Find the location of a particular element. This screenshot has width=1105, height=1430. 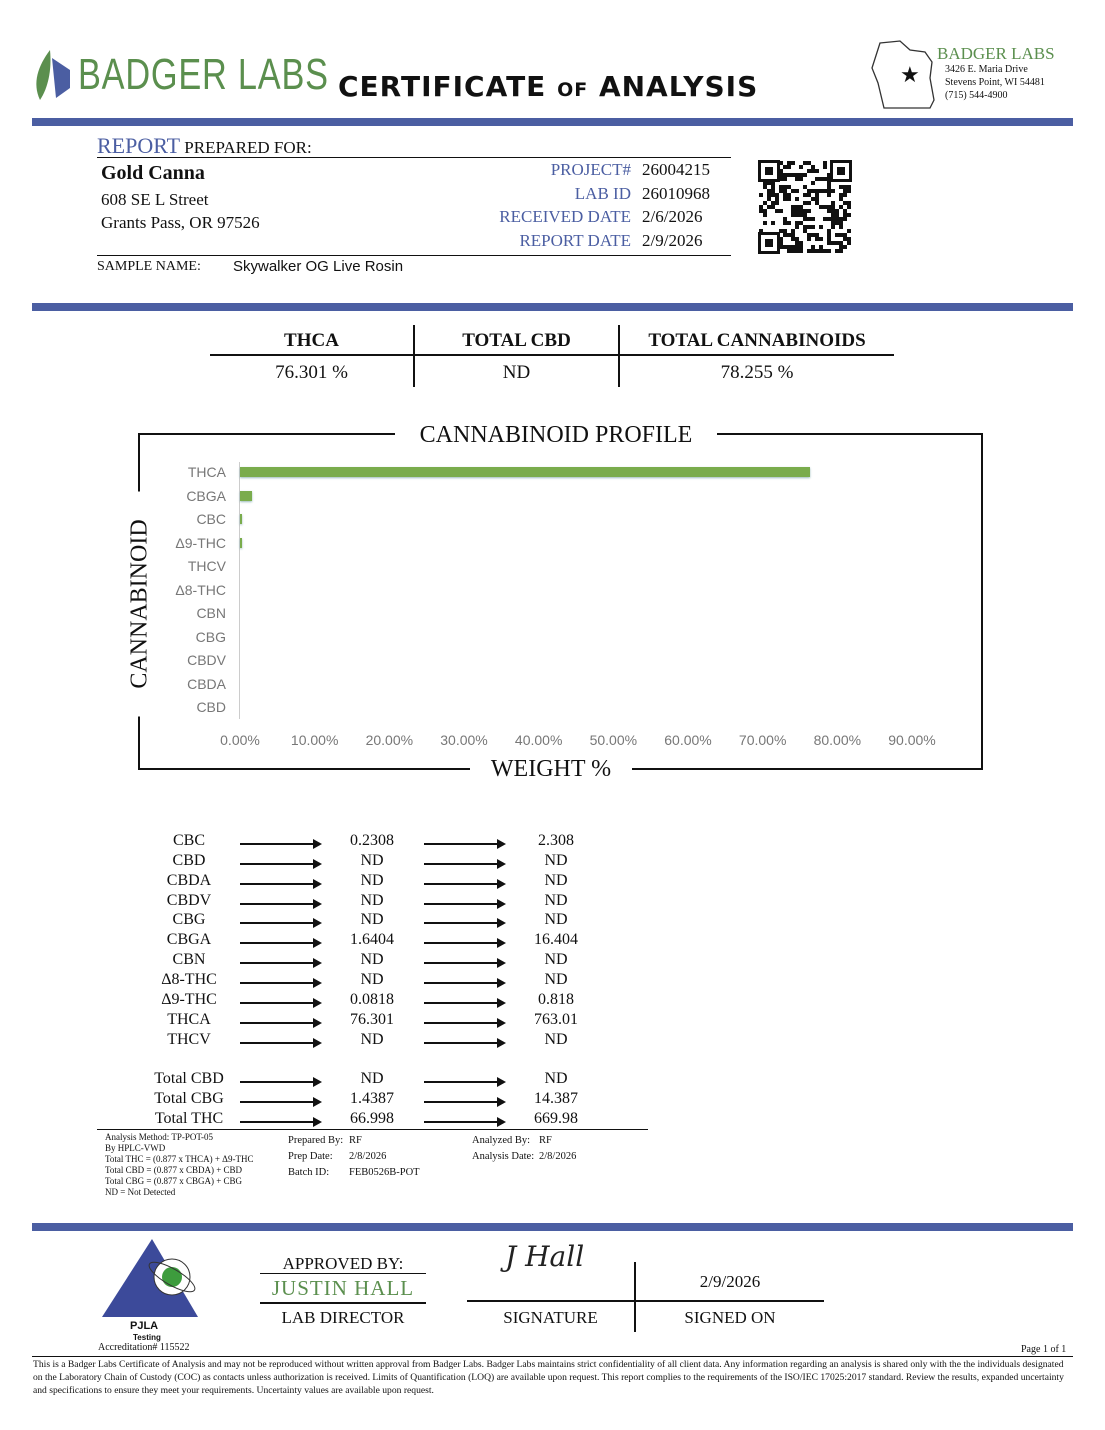

meta-label: LAB ID is located at coordinates (602, 193).